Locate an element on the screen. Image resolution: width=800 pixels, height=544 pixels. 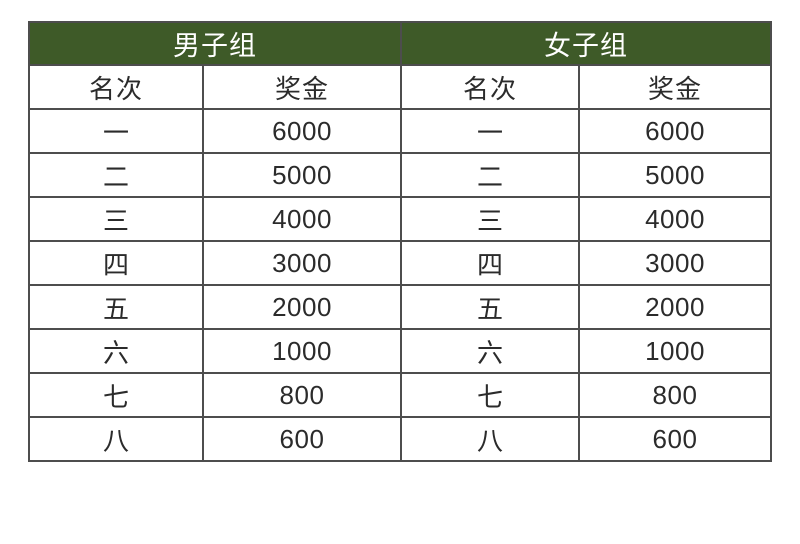
men-prize-cell: 800 is located at coordinates (302, 395).